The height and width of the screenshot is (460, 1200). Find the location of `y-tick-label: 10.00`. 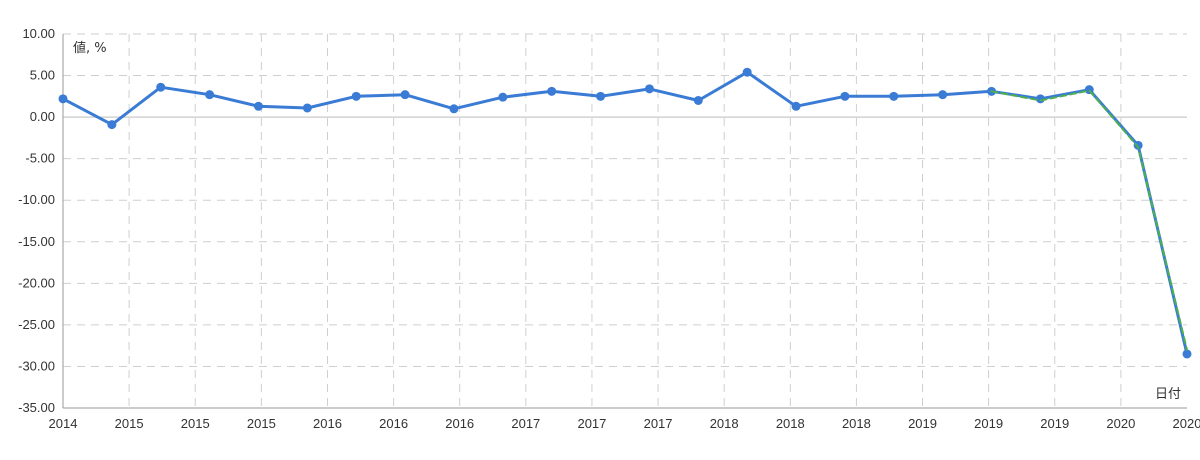

y-tick-label: 10.00 is located at coordinates (38, 33).